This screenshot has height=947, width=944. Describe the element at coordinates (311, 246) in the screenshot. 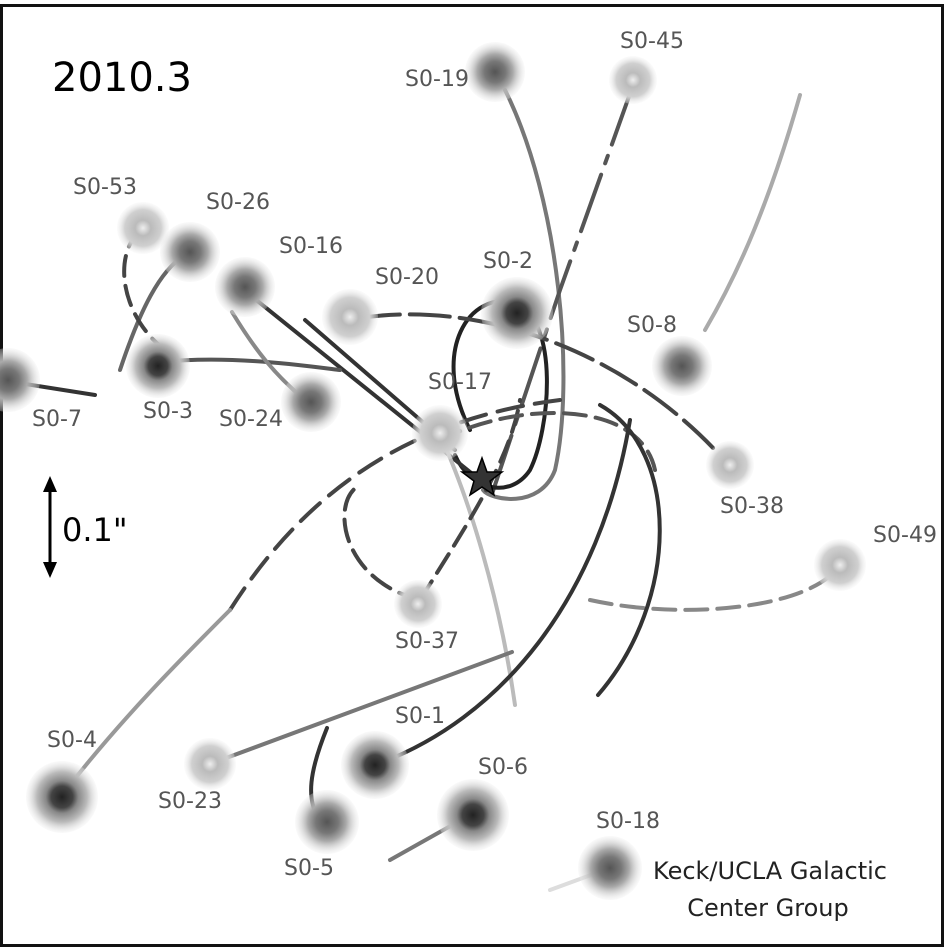

I see `star-label: S0-16` at that location.